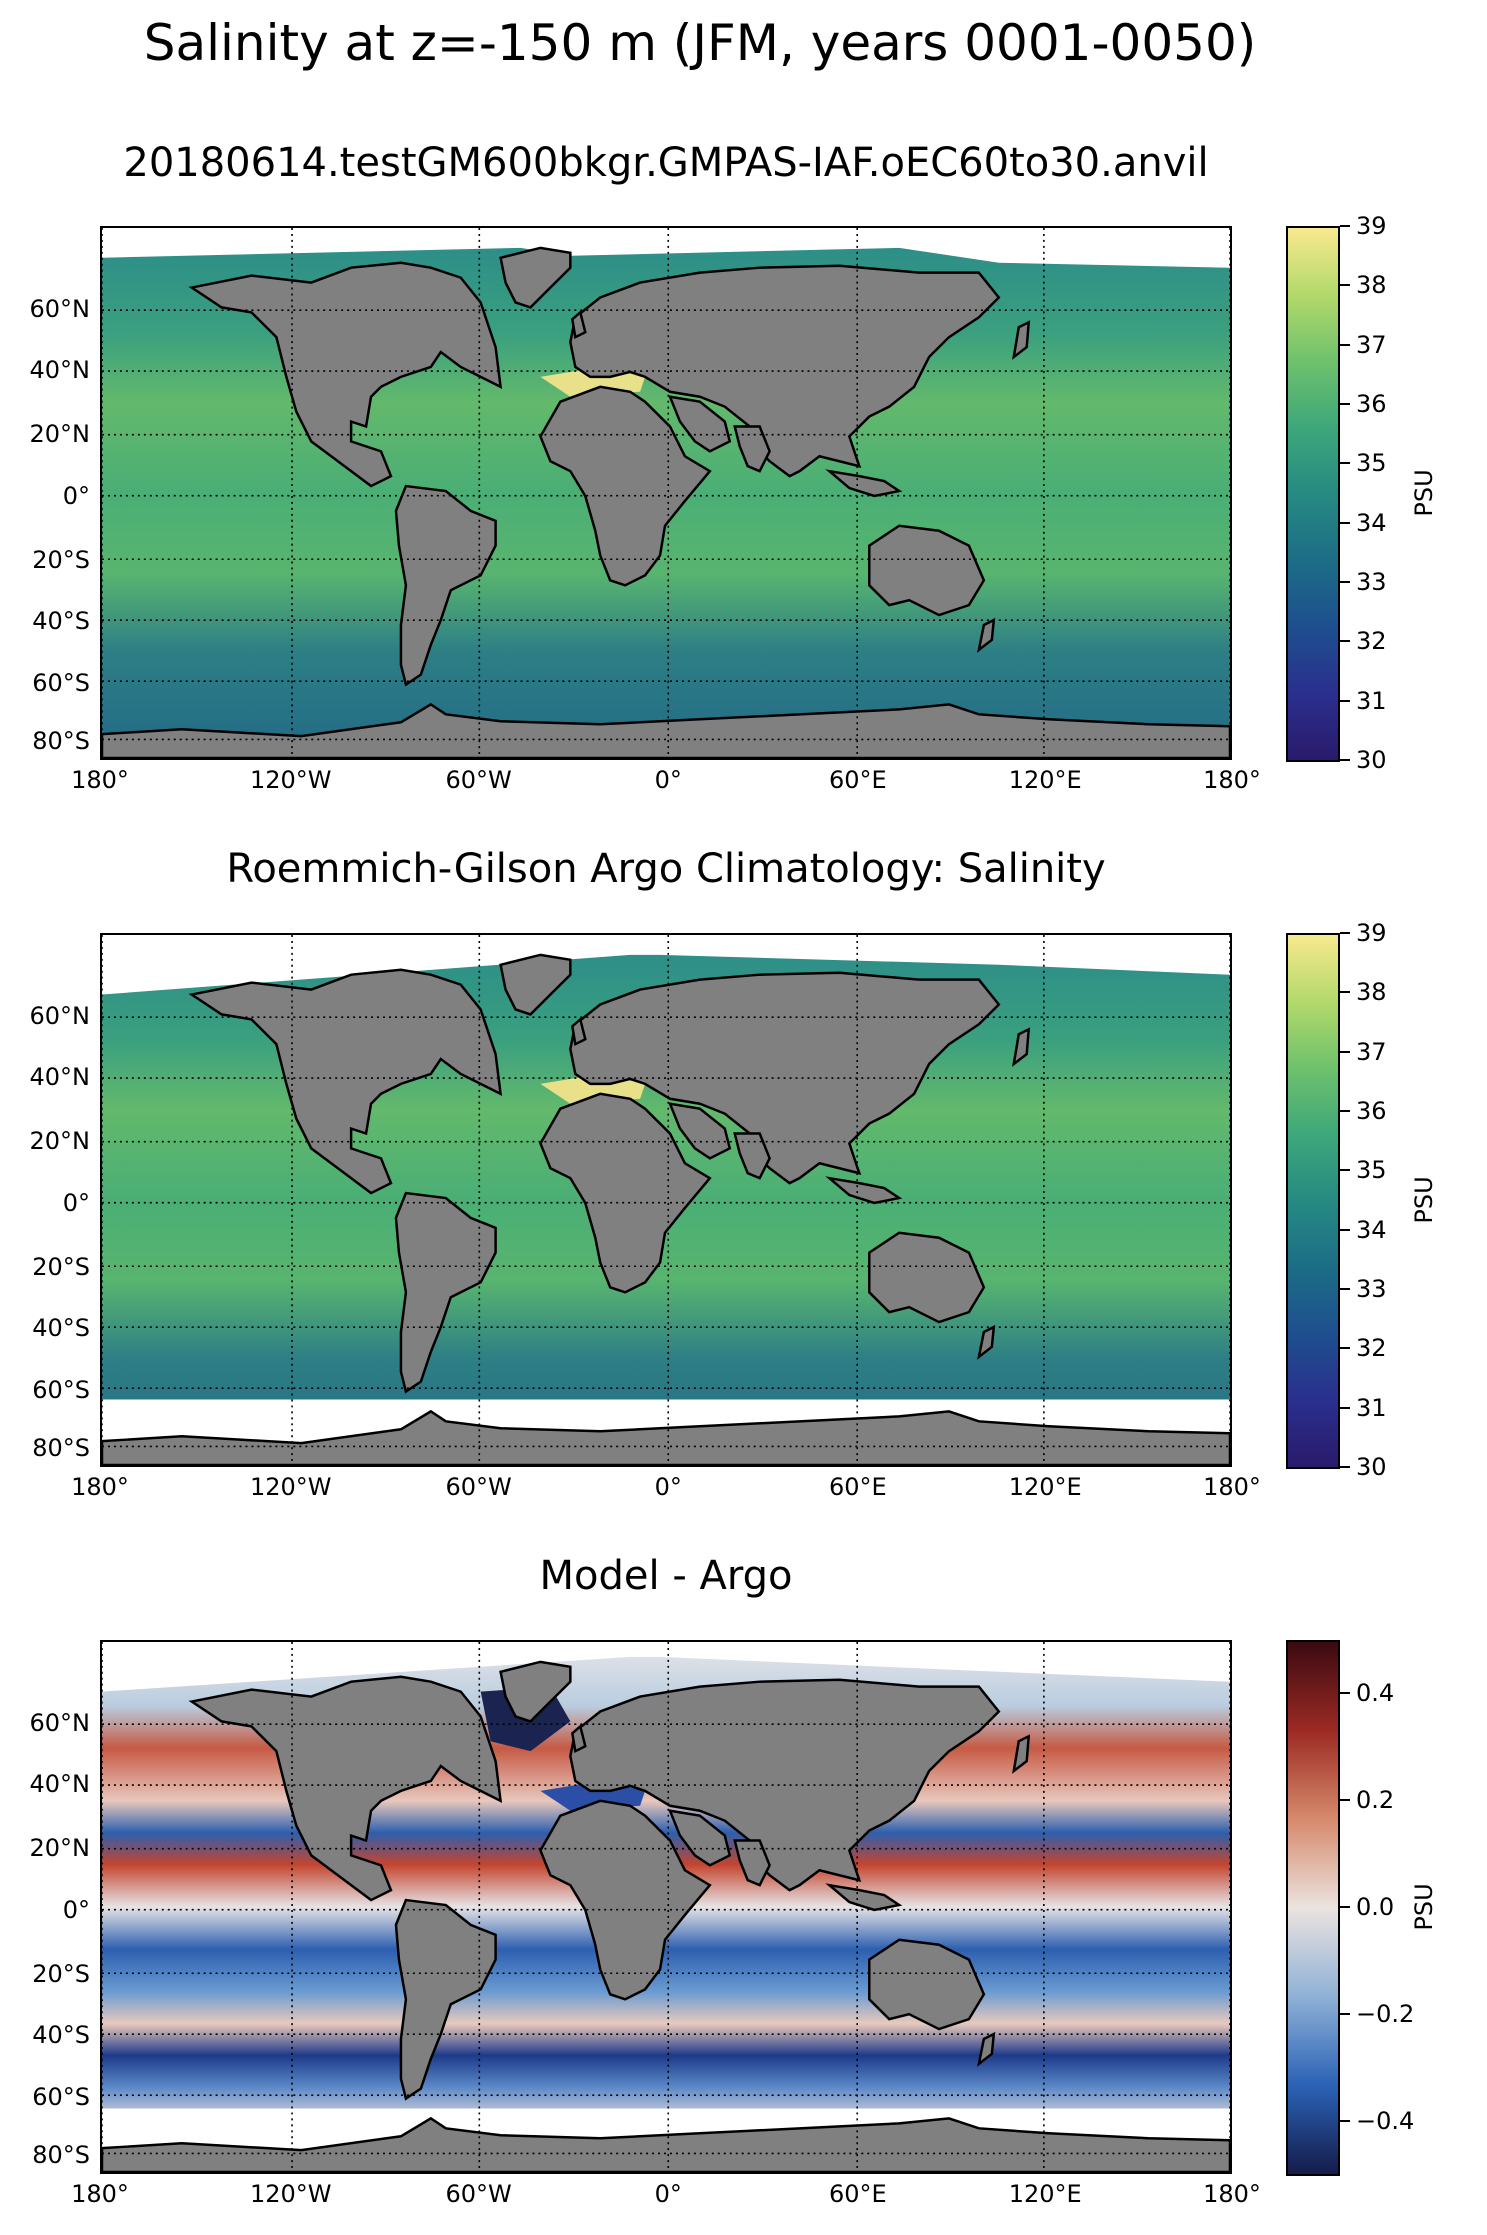 This screenshot has width=1487, height=2235. Describe the element at coordinates (1385, 2120) in the screenshot. I see `colorbar-tick-label: −0.4` at that location.